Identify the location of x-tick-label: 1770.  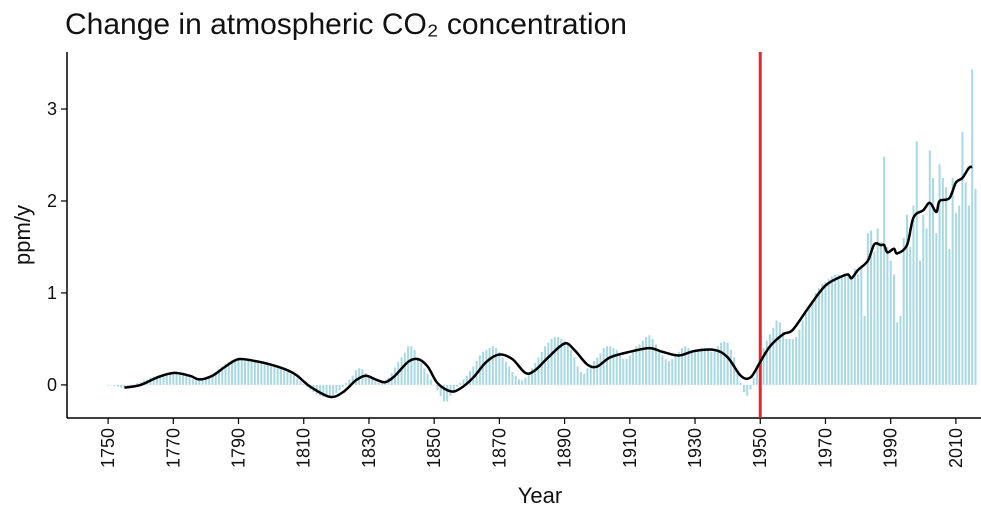
(173, 448).